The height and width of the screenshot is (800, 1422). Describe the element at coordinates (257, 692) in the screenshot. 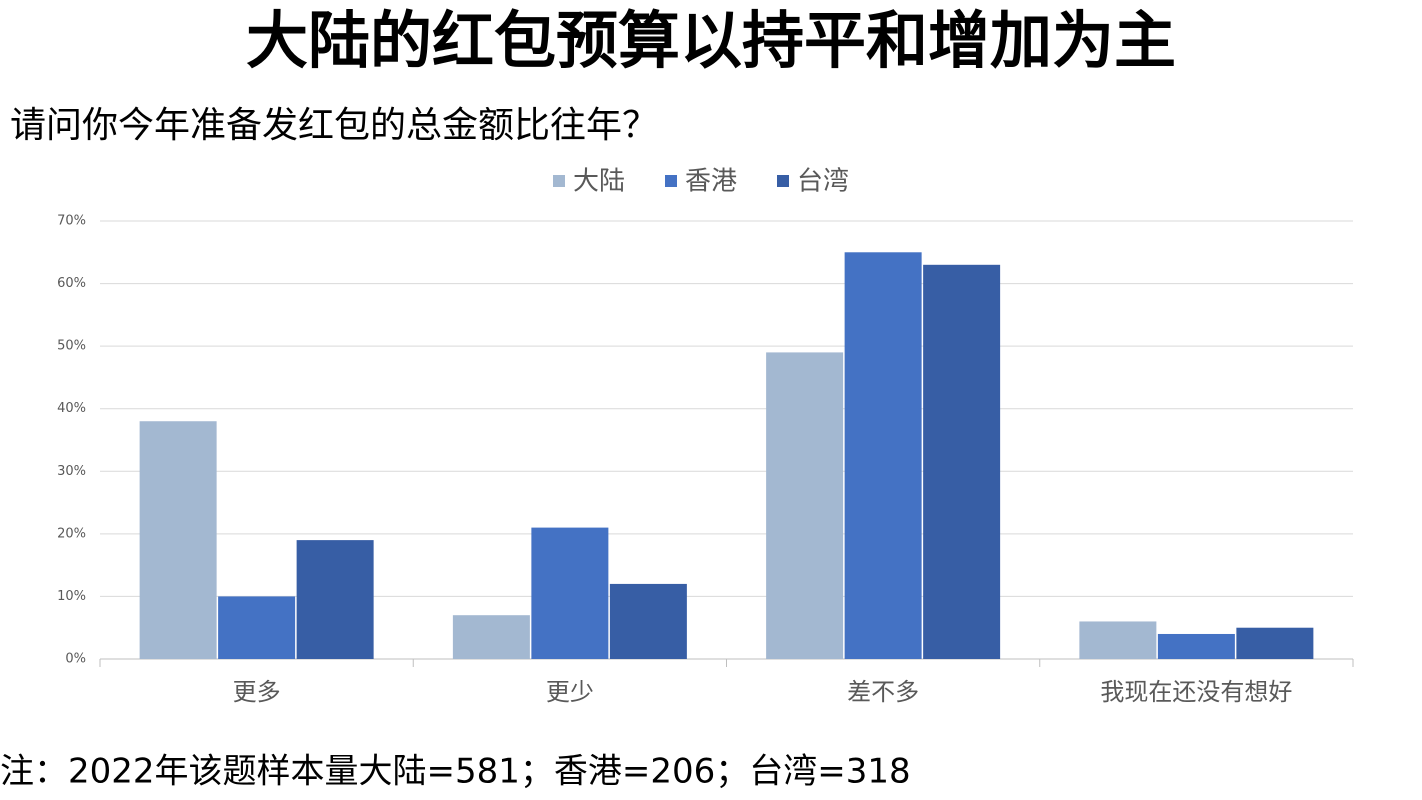

I see `x-tick-label: 更多` at that location.